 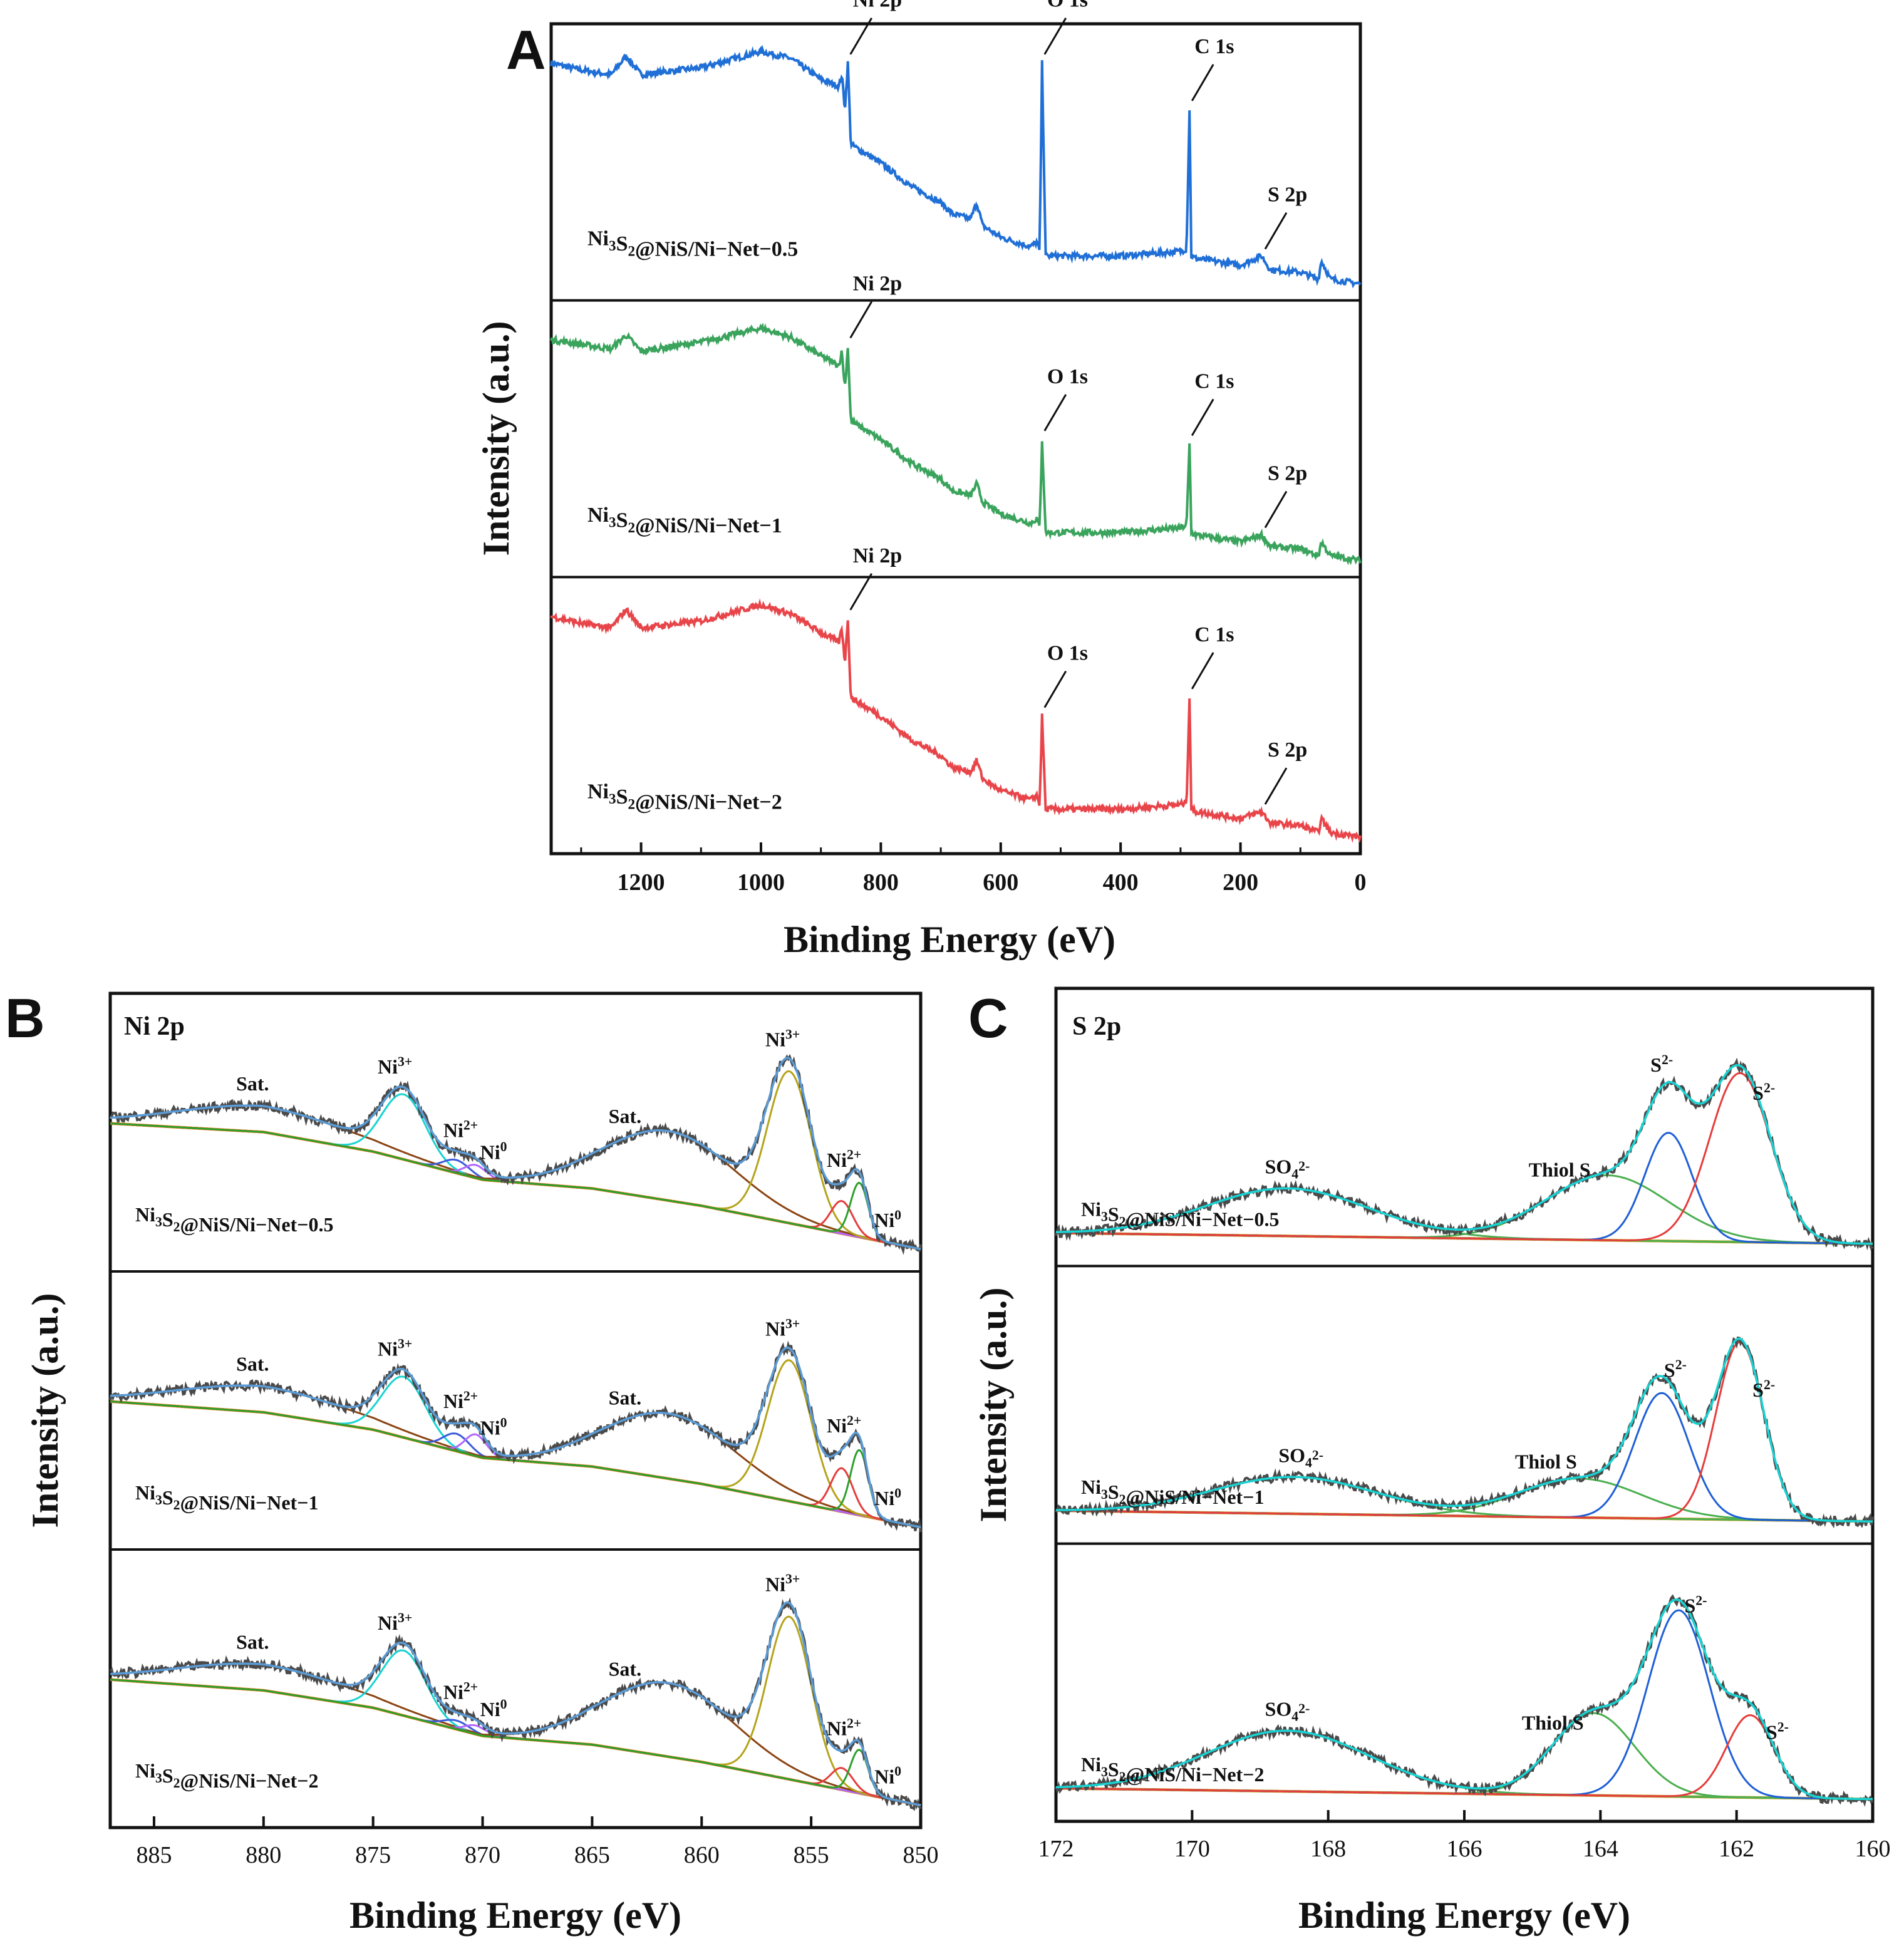 I want to click on x-tick-label-a: 200, so click(x=1240, y=882).